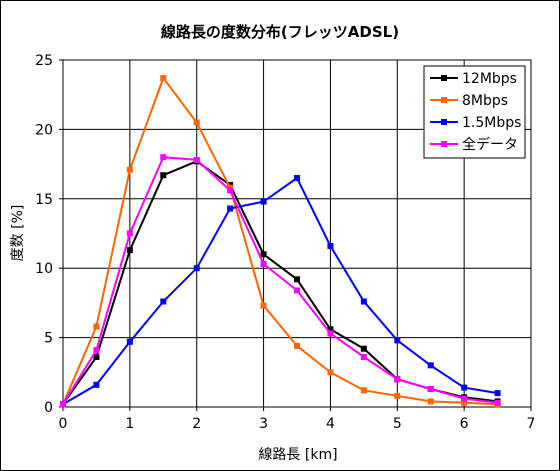  What do you see at coordinates (263, 424) in the screenshot?
I see `x-tick-label: 3` at bounding box center [263, 424].